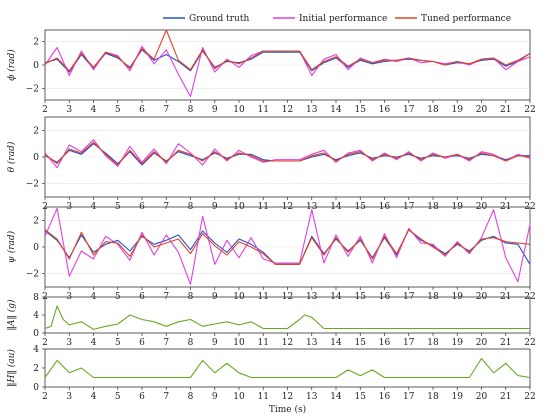 The image size is (550, 420). I want to click on legend-label: Initial performance, so click(343, 19).